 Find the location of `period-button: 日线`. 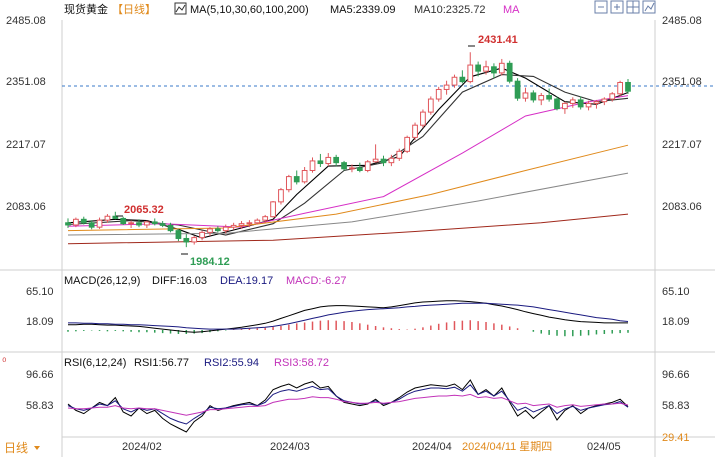

period-button: 日线 is located at coordinates (22, 447).